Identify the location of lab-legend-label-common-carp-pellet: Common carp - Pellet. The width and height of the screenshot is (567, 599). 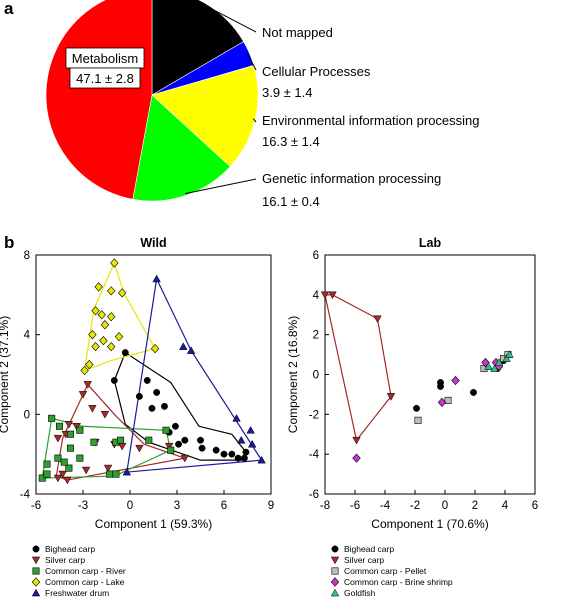
(385, 571).